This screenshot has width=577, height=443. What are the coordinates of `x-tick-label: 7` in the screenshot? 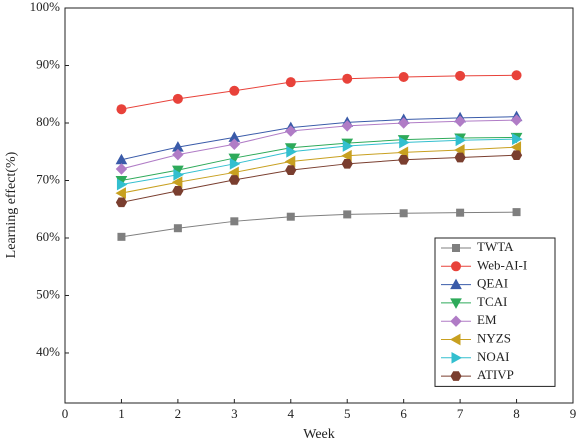 It's located at (460, 413).